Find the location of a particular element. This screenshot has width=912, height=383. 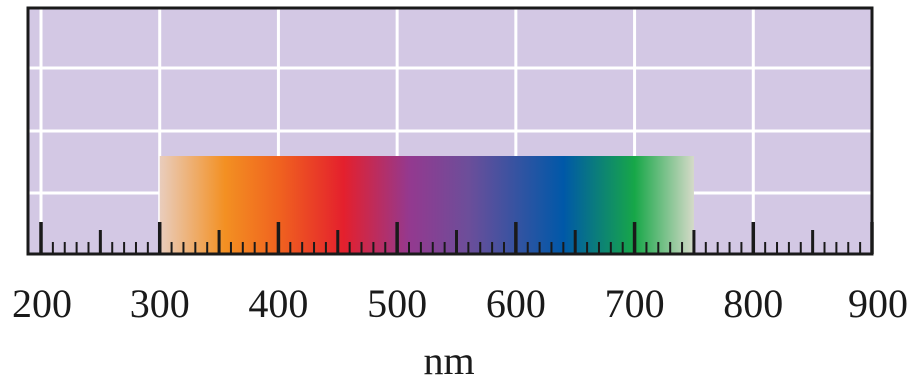

tick-label-700: 700 is located at coordinates (635, 303).